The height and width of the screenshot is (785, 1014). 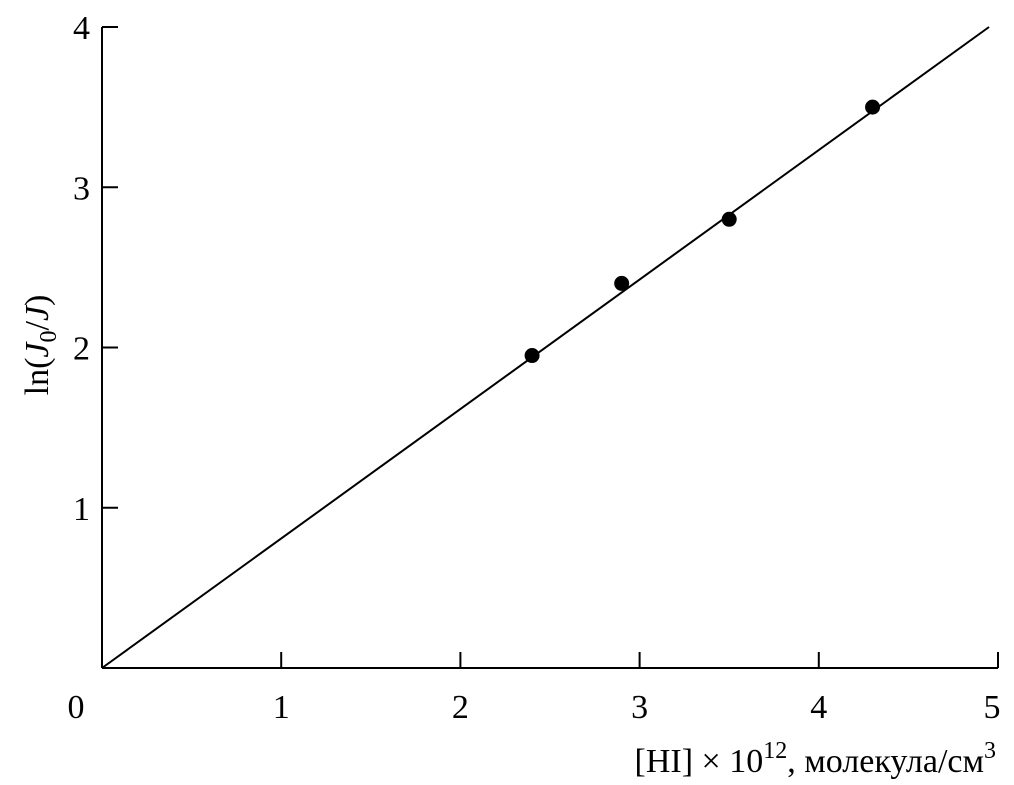 I want to click on y-tick-label: 3, so click(x=81, y=188).